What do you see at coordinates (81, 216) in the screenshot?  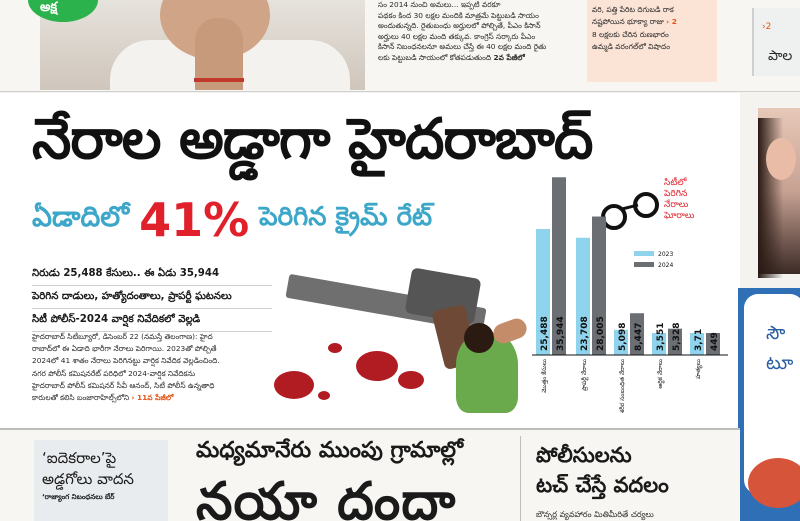 I see `subhead-left: ఏడాదిలో` at bounding box center [81, 216].